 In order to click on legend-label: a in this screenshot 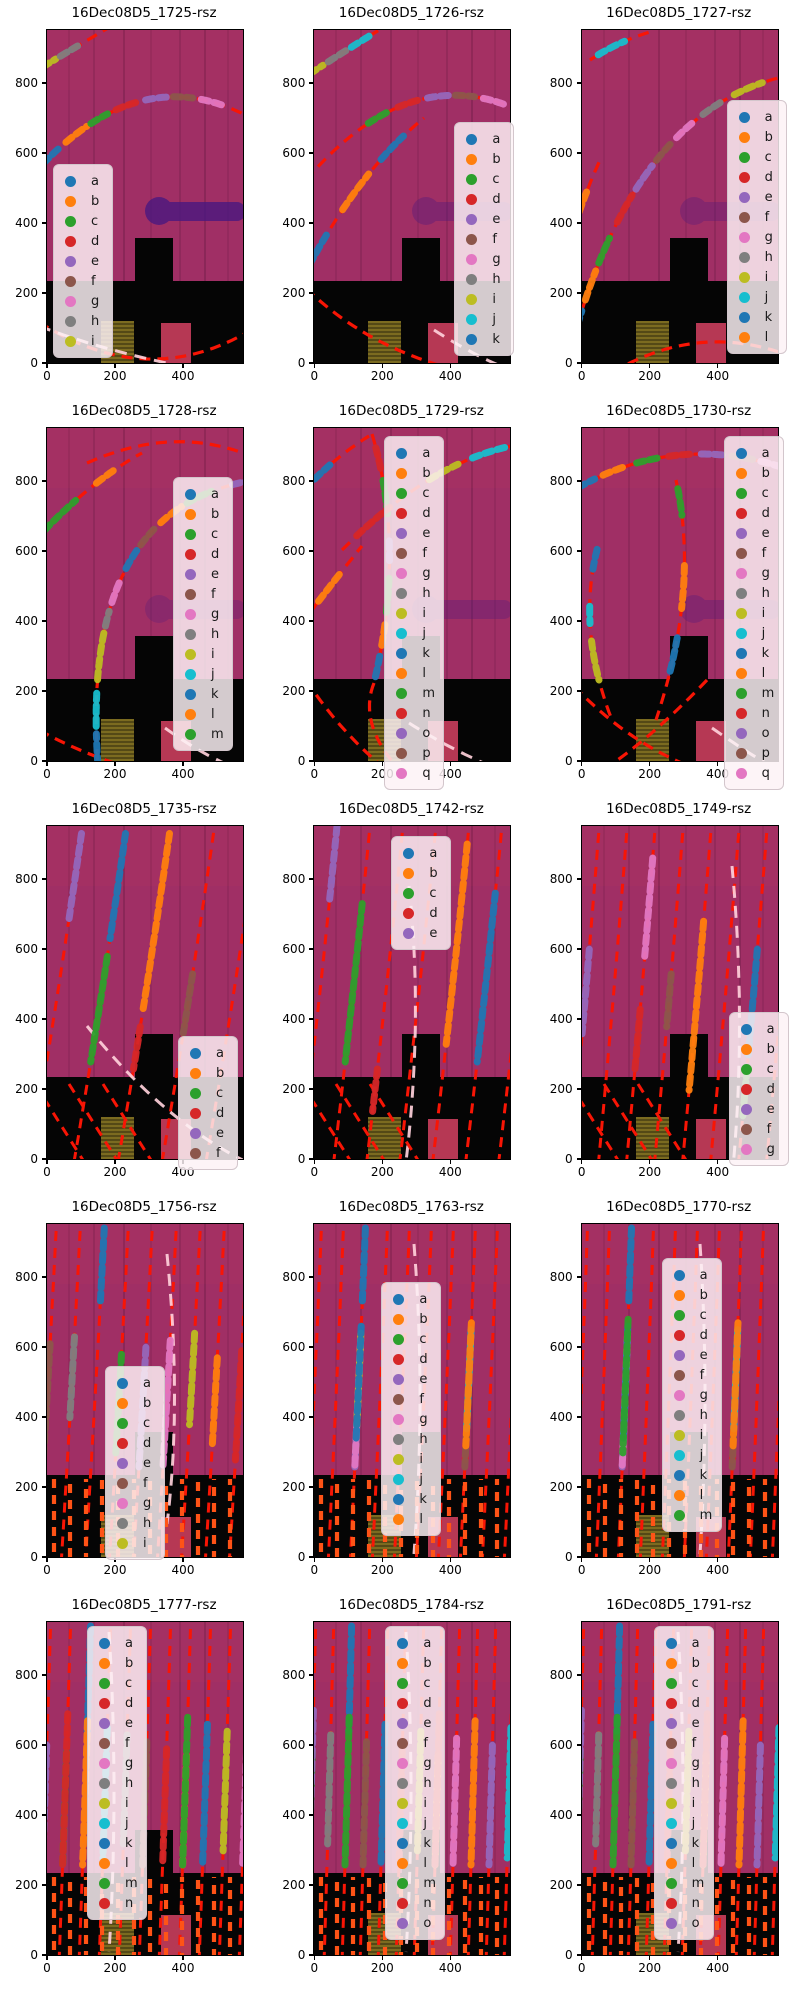, I will do `click(147, 1383)`.